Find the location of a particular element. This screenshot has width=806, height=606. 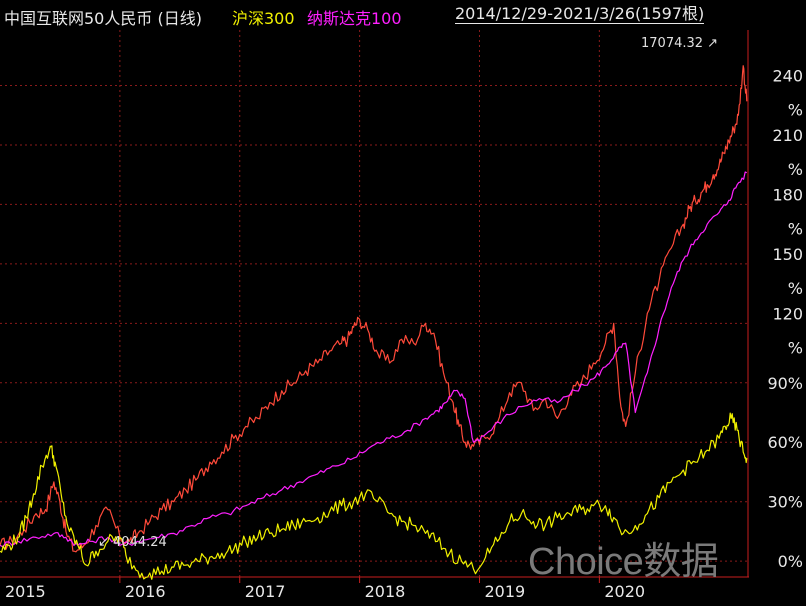

max-value-text: 17074.32 is located at coordinates (672, 43).